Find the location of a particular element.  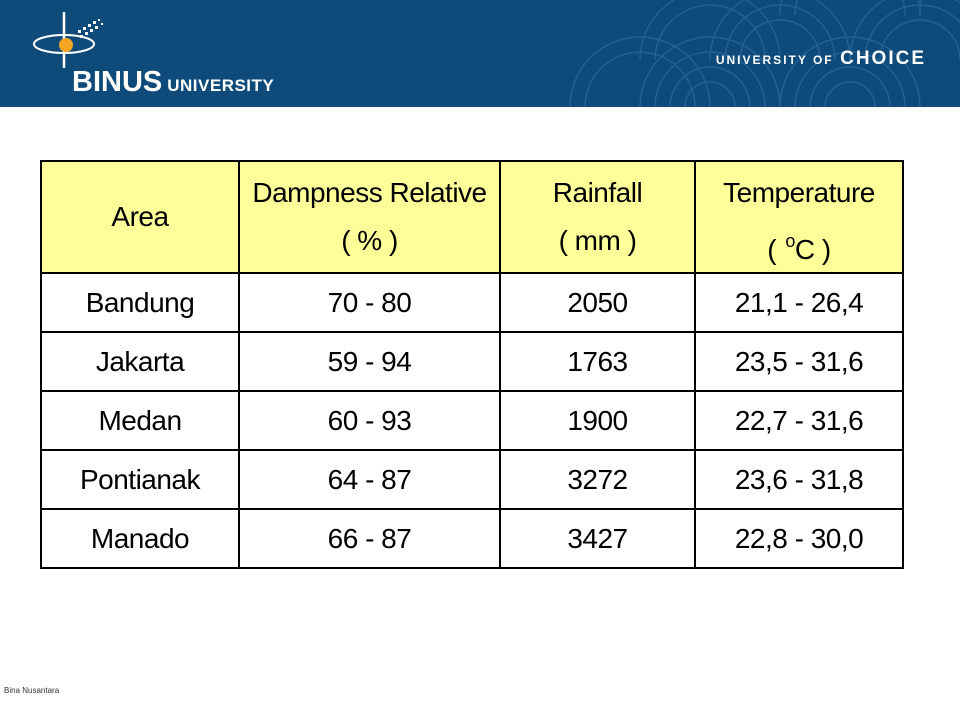

header-rainfall: Rainfall ( mm ) is located at coordinates (597, 217).